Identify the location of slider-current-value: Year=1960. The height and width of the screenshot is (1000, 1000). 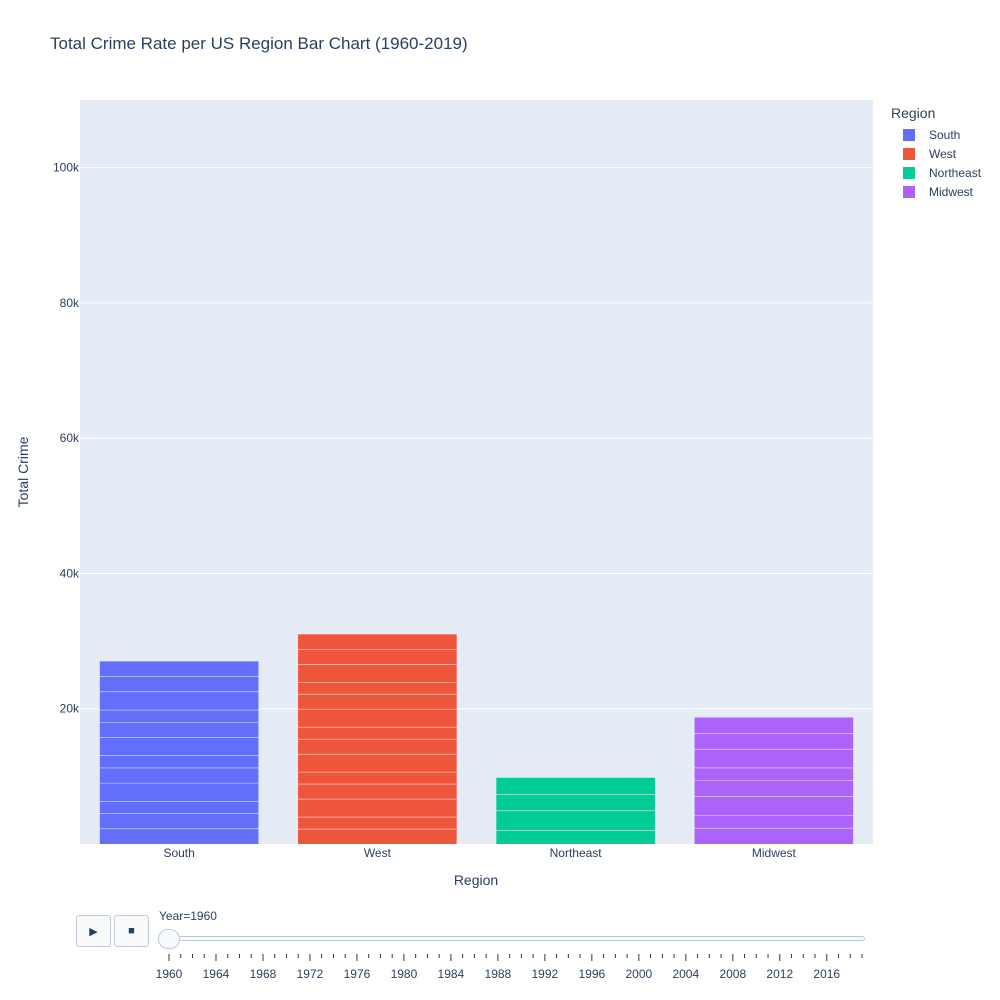
(188, 916).